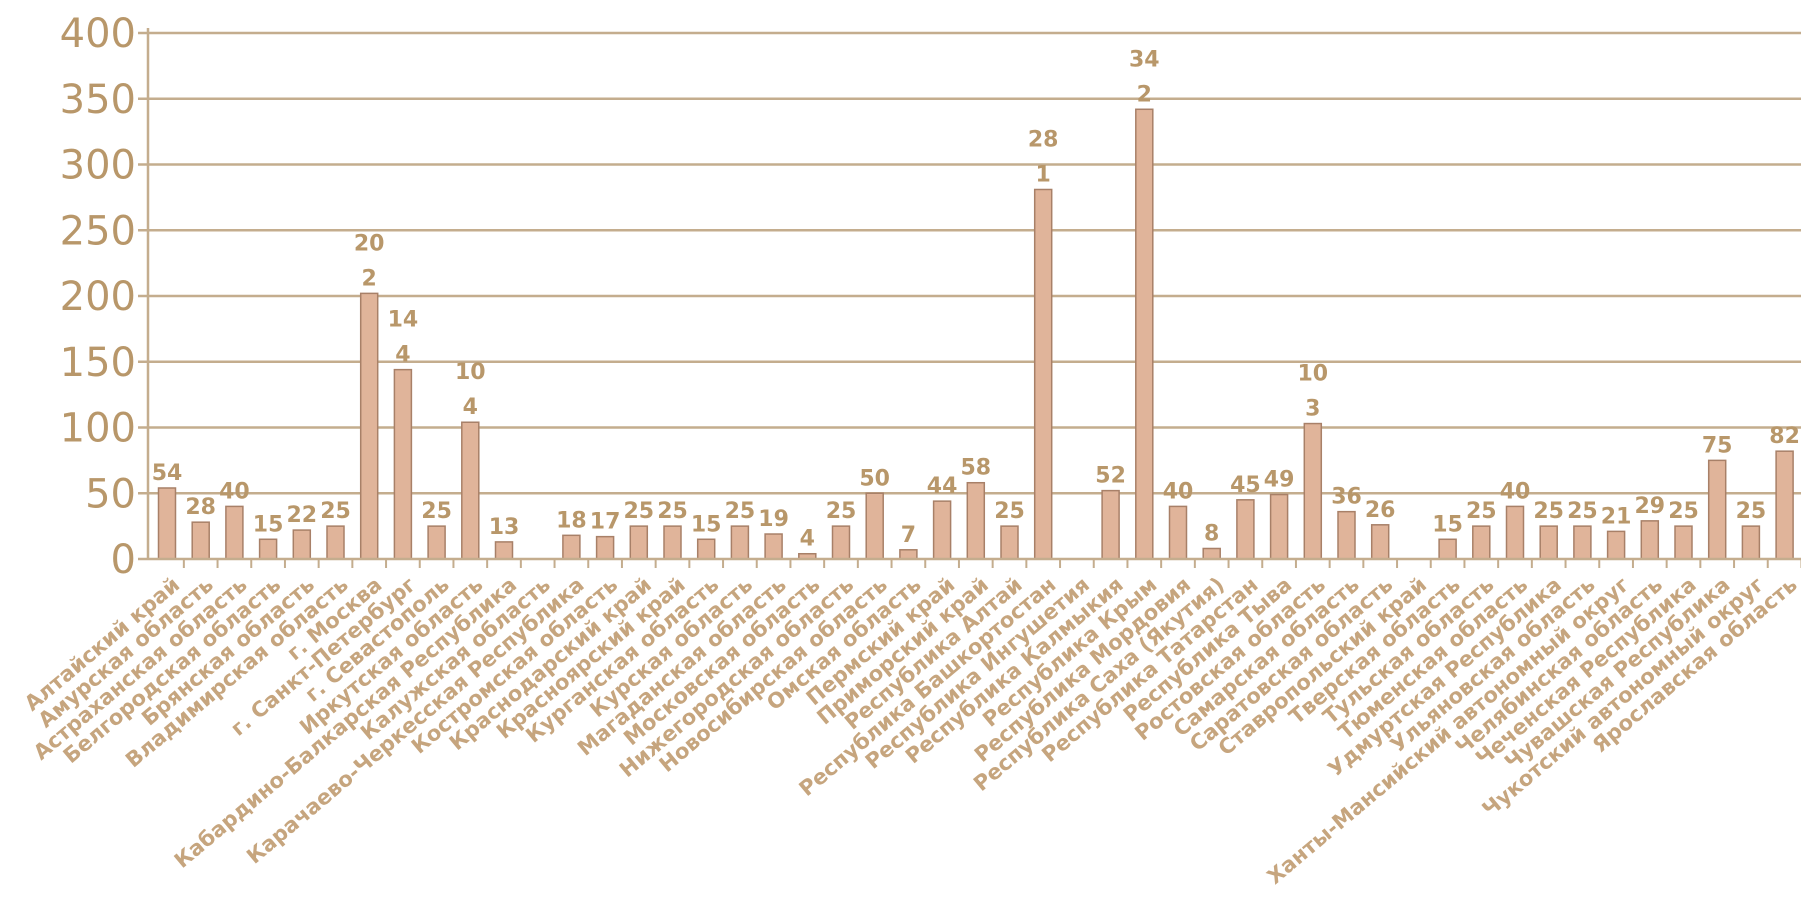 The width and height of the screenshot is (1801, 921). What do you see at coordinates (773, 519) in the screenshot?
I see `data-label: 19` at bounding box center [773, 519].